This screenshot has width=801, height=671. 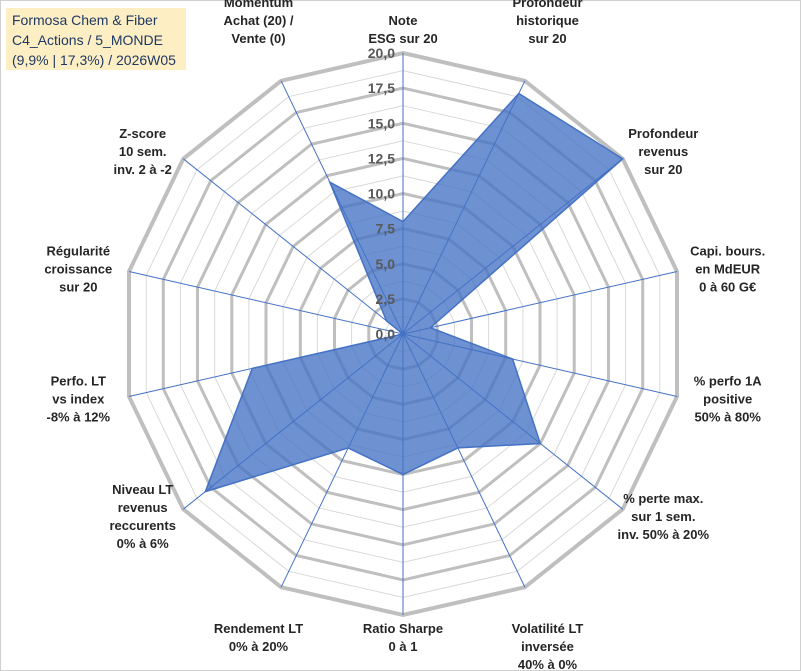 What do you see at coordinates (381, 53) in the screenshot?
I see `tick-label: 20,0` at bounding box center [381, 53].